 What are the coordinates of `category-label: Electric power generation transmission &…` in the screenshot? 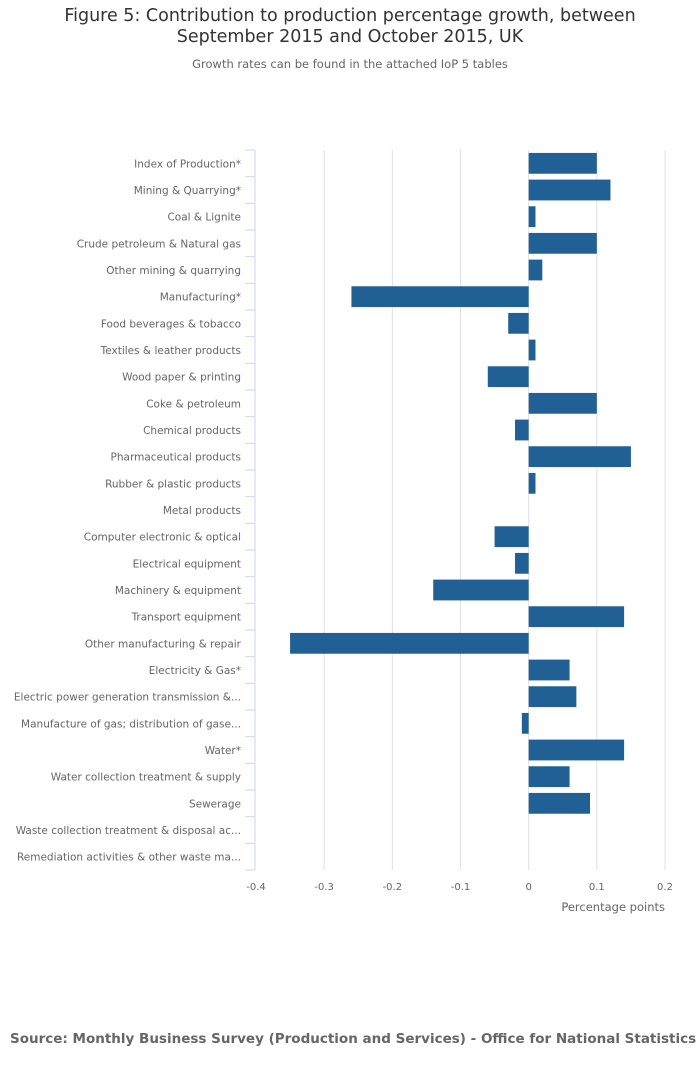 It's located at (127, 698).